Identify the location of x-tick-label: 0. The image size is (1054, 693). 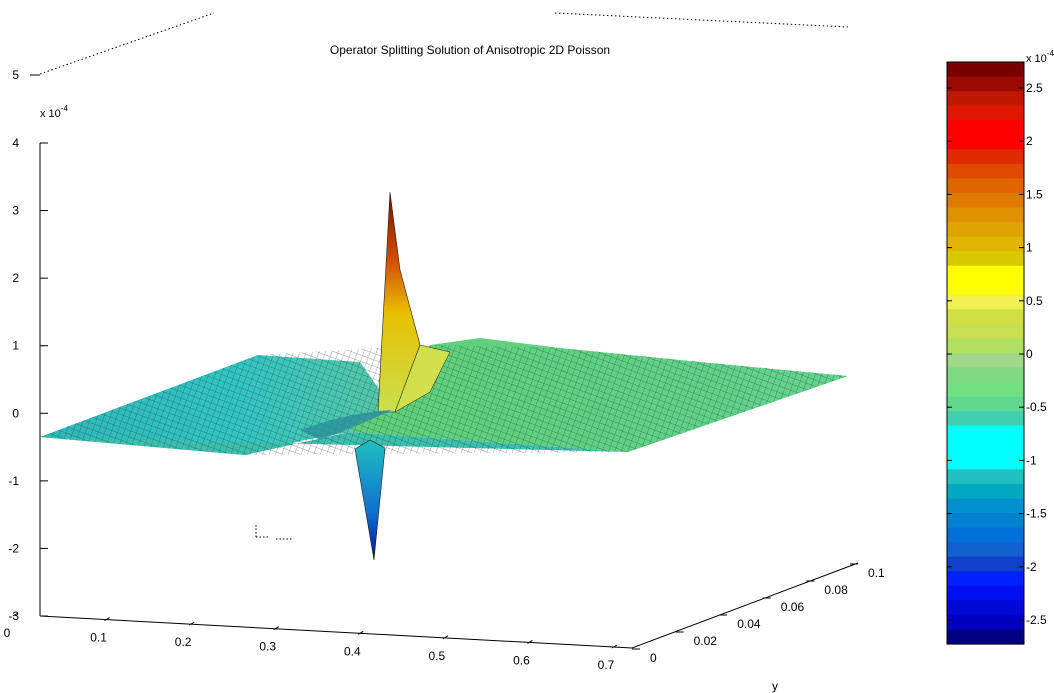
(7, 633).